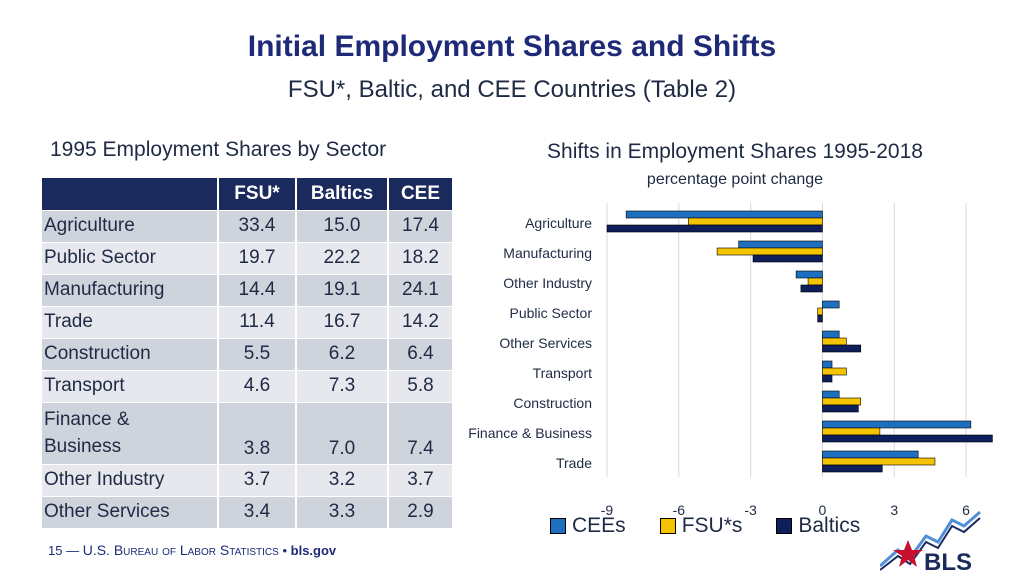  I want to click on table-row: Other Industry 3.7 3.2 3.7, so click(247, 479).